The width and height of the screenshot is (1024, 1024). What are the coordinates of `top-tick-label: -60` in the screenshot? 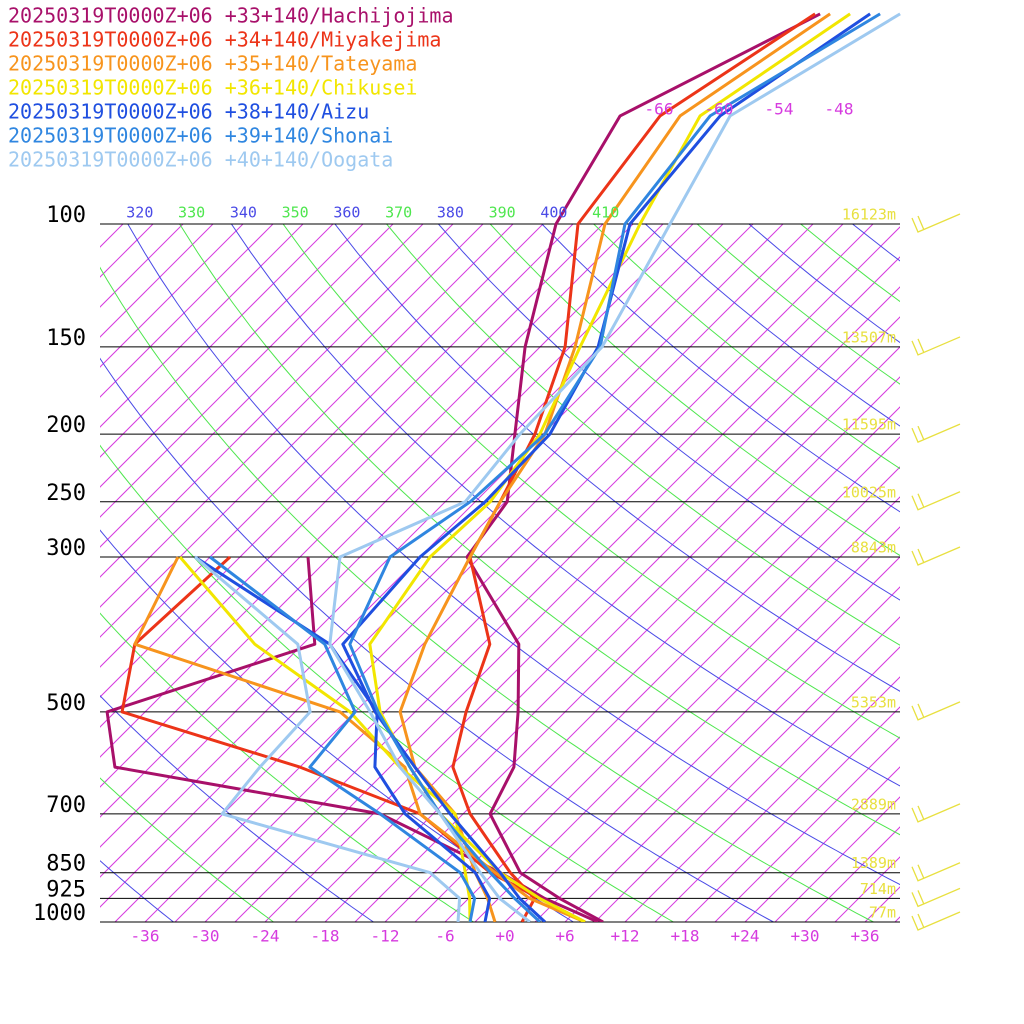 It's located at (719, 109).